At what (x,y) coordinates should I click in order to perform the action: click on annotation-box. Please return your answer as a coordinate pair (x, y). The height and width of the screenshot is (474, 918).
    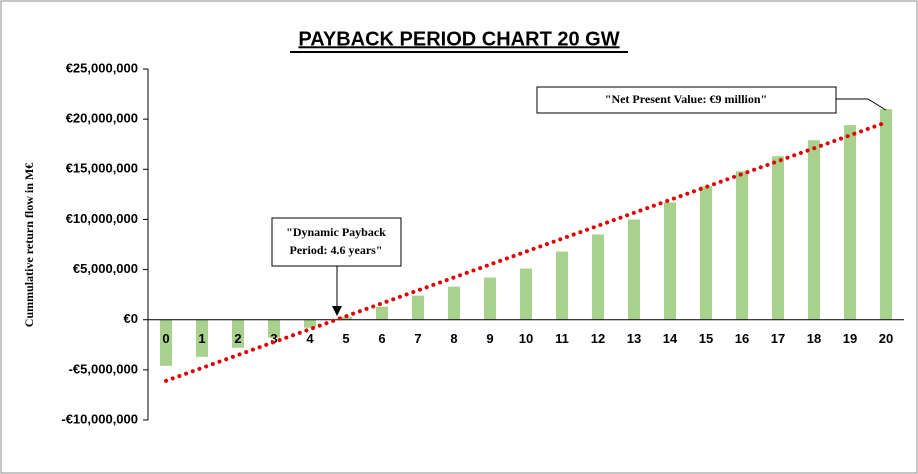
    Looking at the image, I should click on (686, 100).